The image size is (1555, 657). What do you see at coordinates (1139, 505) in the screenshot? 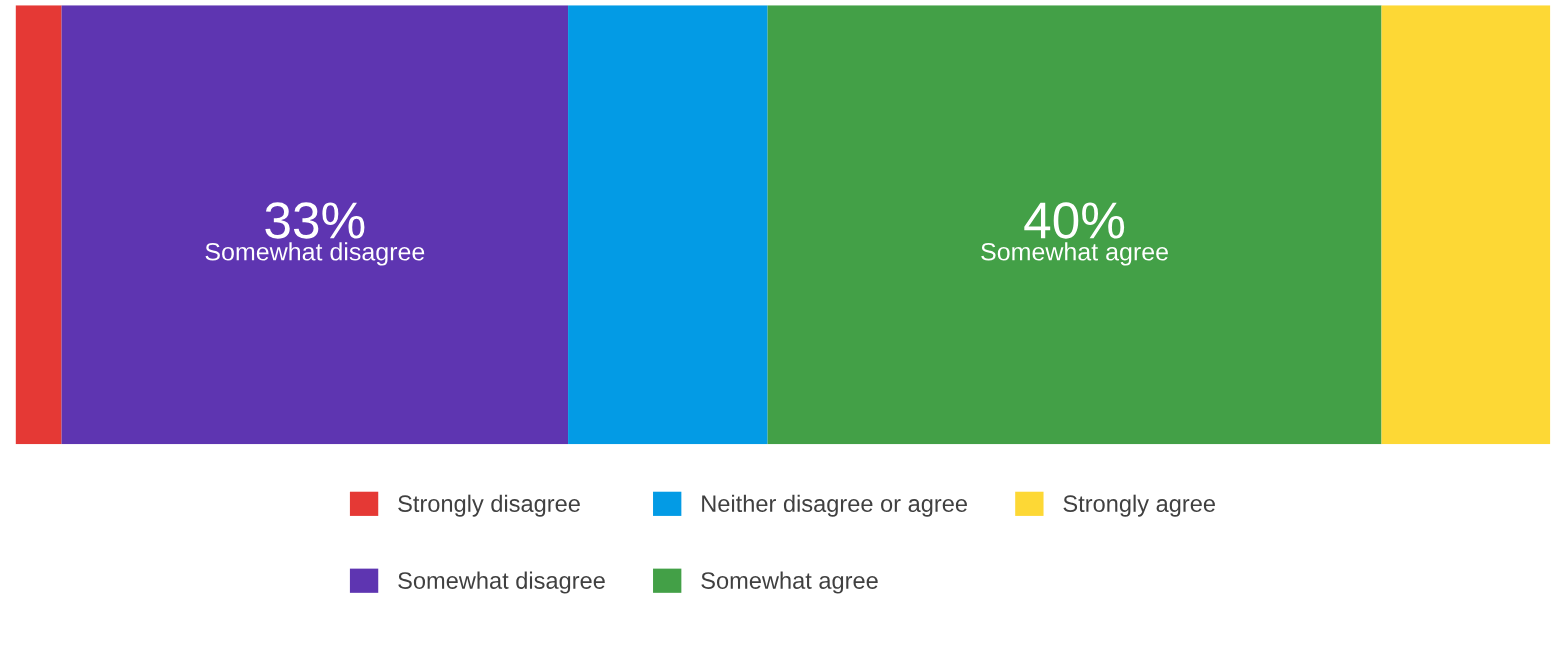
I see `legend-label: Strongly agree` at bounding box center [1139, 505].